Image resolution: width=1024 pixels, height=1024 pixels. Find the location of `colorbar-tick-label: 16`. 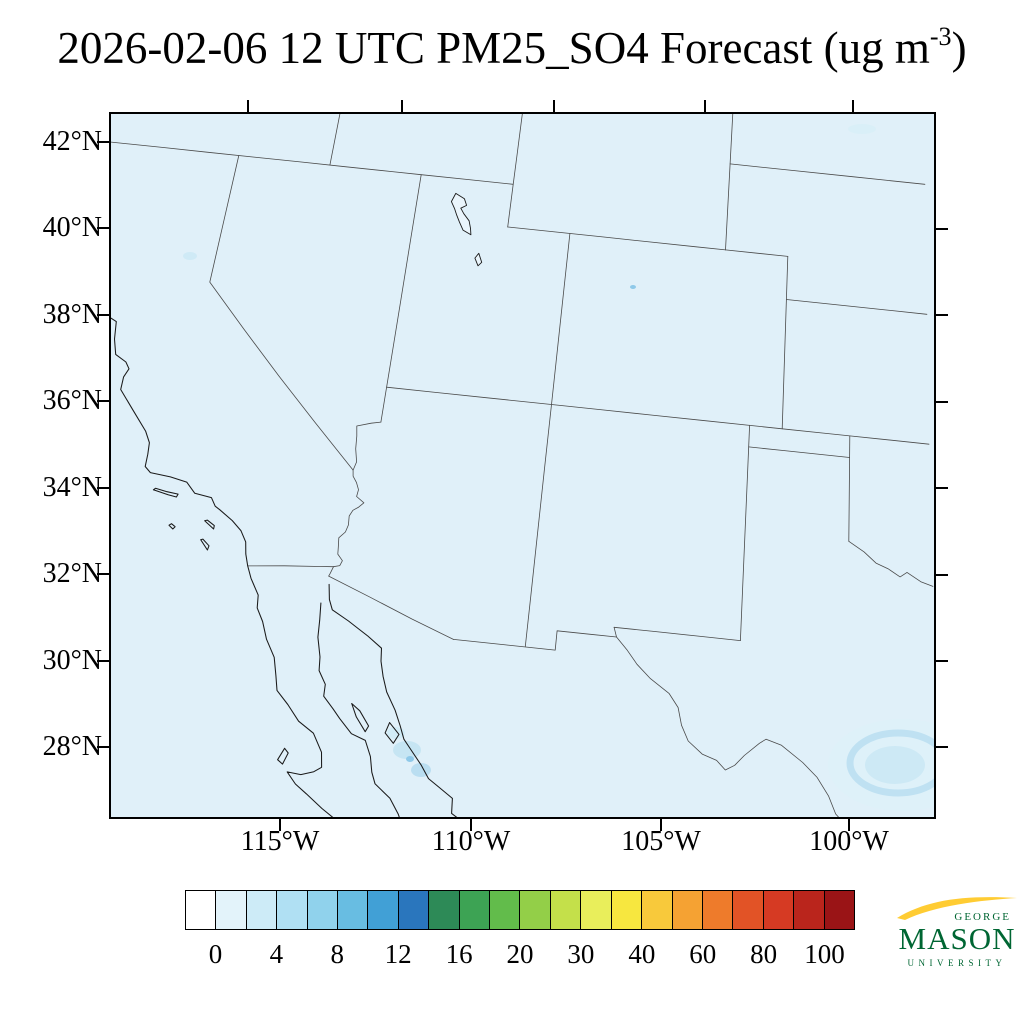

colorbar-tick-label: 16 is located at coordinates (459, 954).